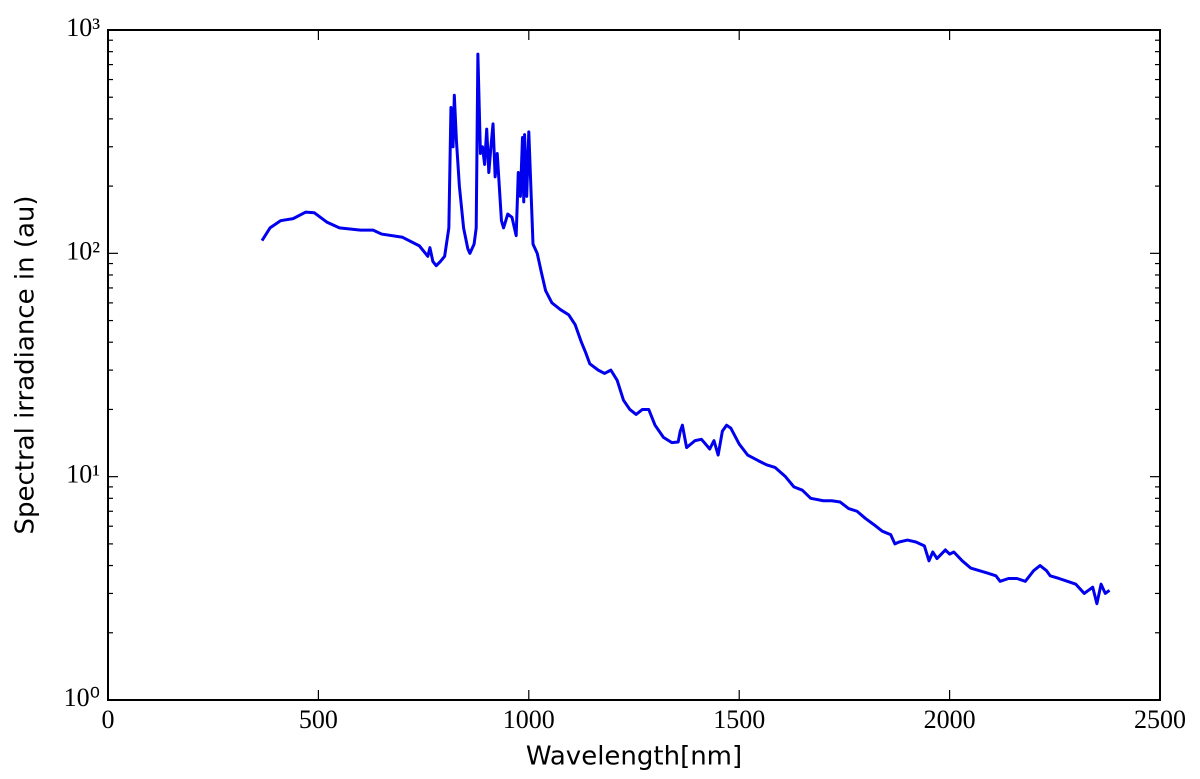  What do you see at coordinates (739, 719) in the screenshot?
I see `x-tick-label: 1500` at bounding box center [739, 719].